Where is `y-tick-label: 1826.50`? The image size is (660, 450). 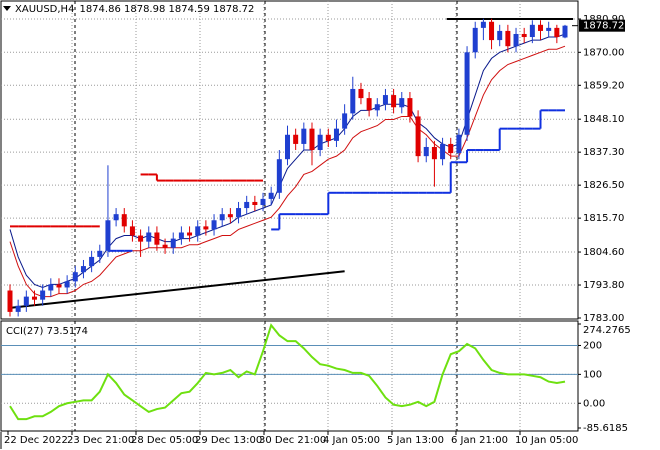
y-tick-label: 1826.50 is located at coordinates (603, 185).